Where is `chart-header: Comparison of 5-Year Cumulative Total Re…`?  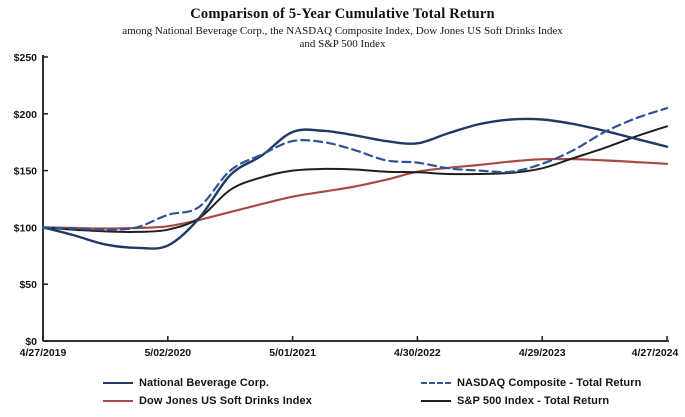
chart-header: Comparison of 5-Year Cumulative Total Re… is located at coordinates (342, 28).